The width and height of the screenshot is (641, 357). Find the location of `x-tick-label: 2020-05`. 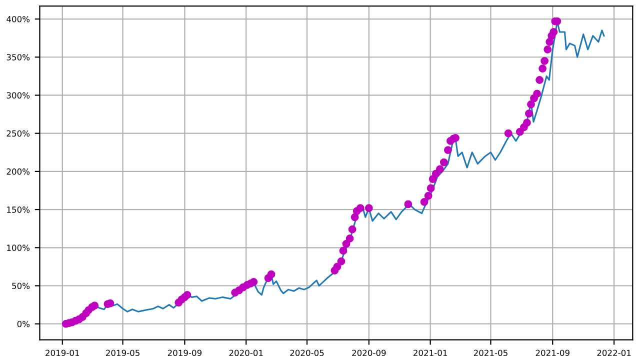

x-tick-label: 2020-05 is located at coordinates (307, 353).